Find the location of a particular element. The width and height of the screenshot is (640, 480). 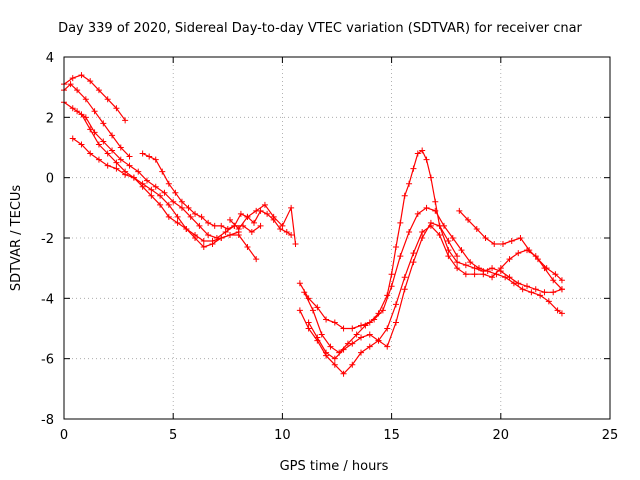

x-axis-label: GPS time / hours is located at coordinates (334, 466).